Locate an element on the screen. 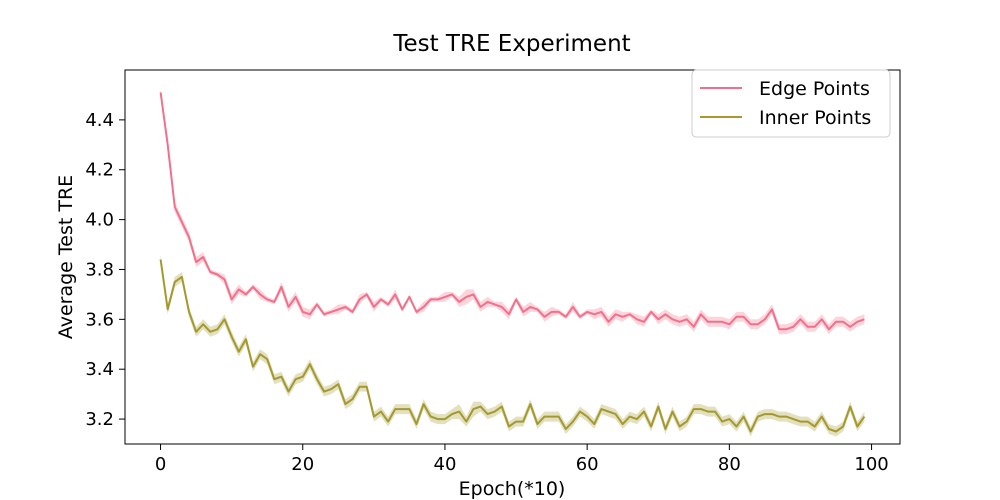  y-tick-label: 3.4 is located at coordinates (99, 369).